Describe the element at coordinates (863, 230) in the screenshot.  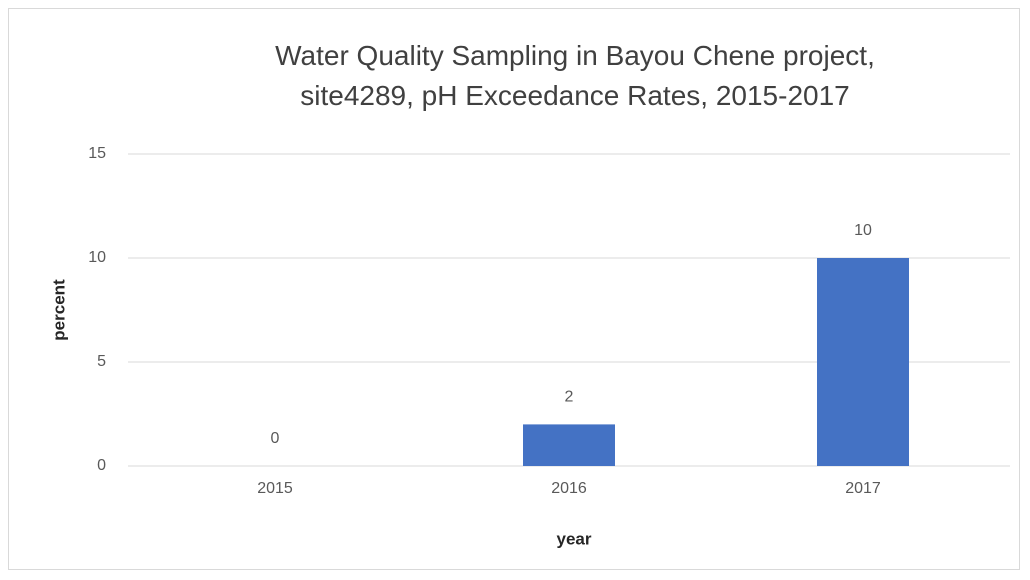
I see `value-label: 10` at that location.